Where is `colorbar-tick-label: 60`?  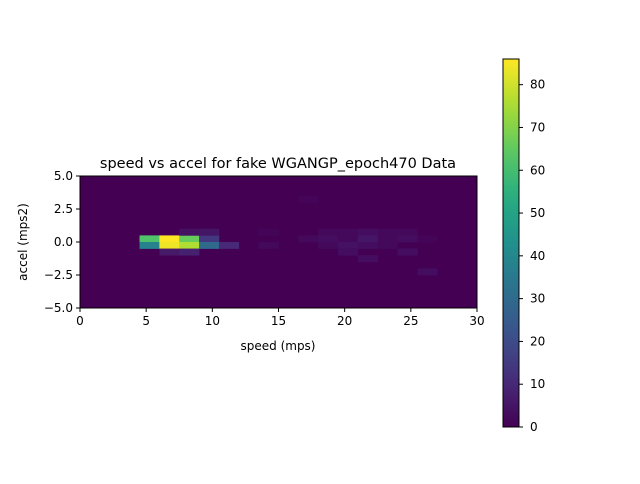
colorbar-tick-label: 60 is located at coordinates (537, 170).